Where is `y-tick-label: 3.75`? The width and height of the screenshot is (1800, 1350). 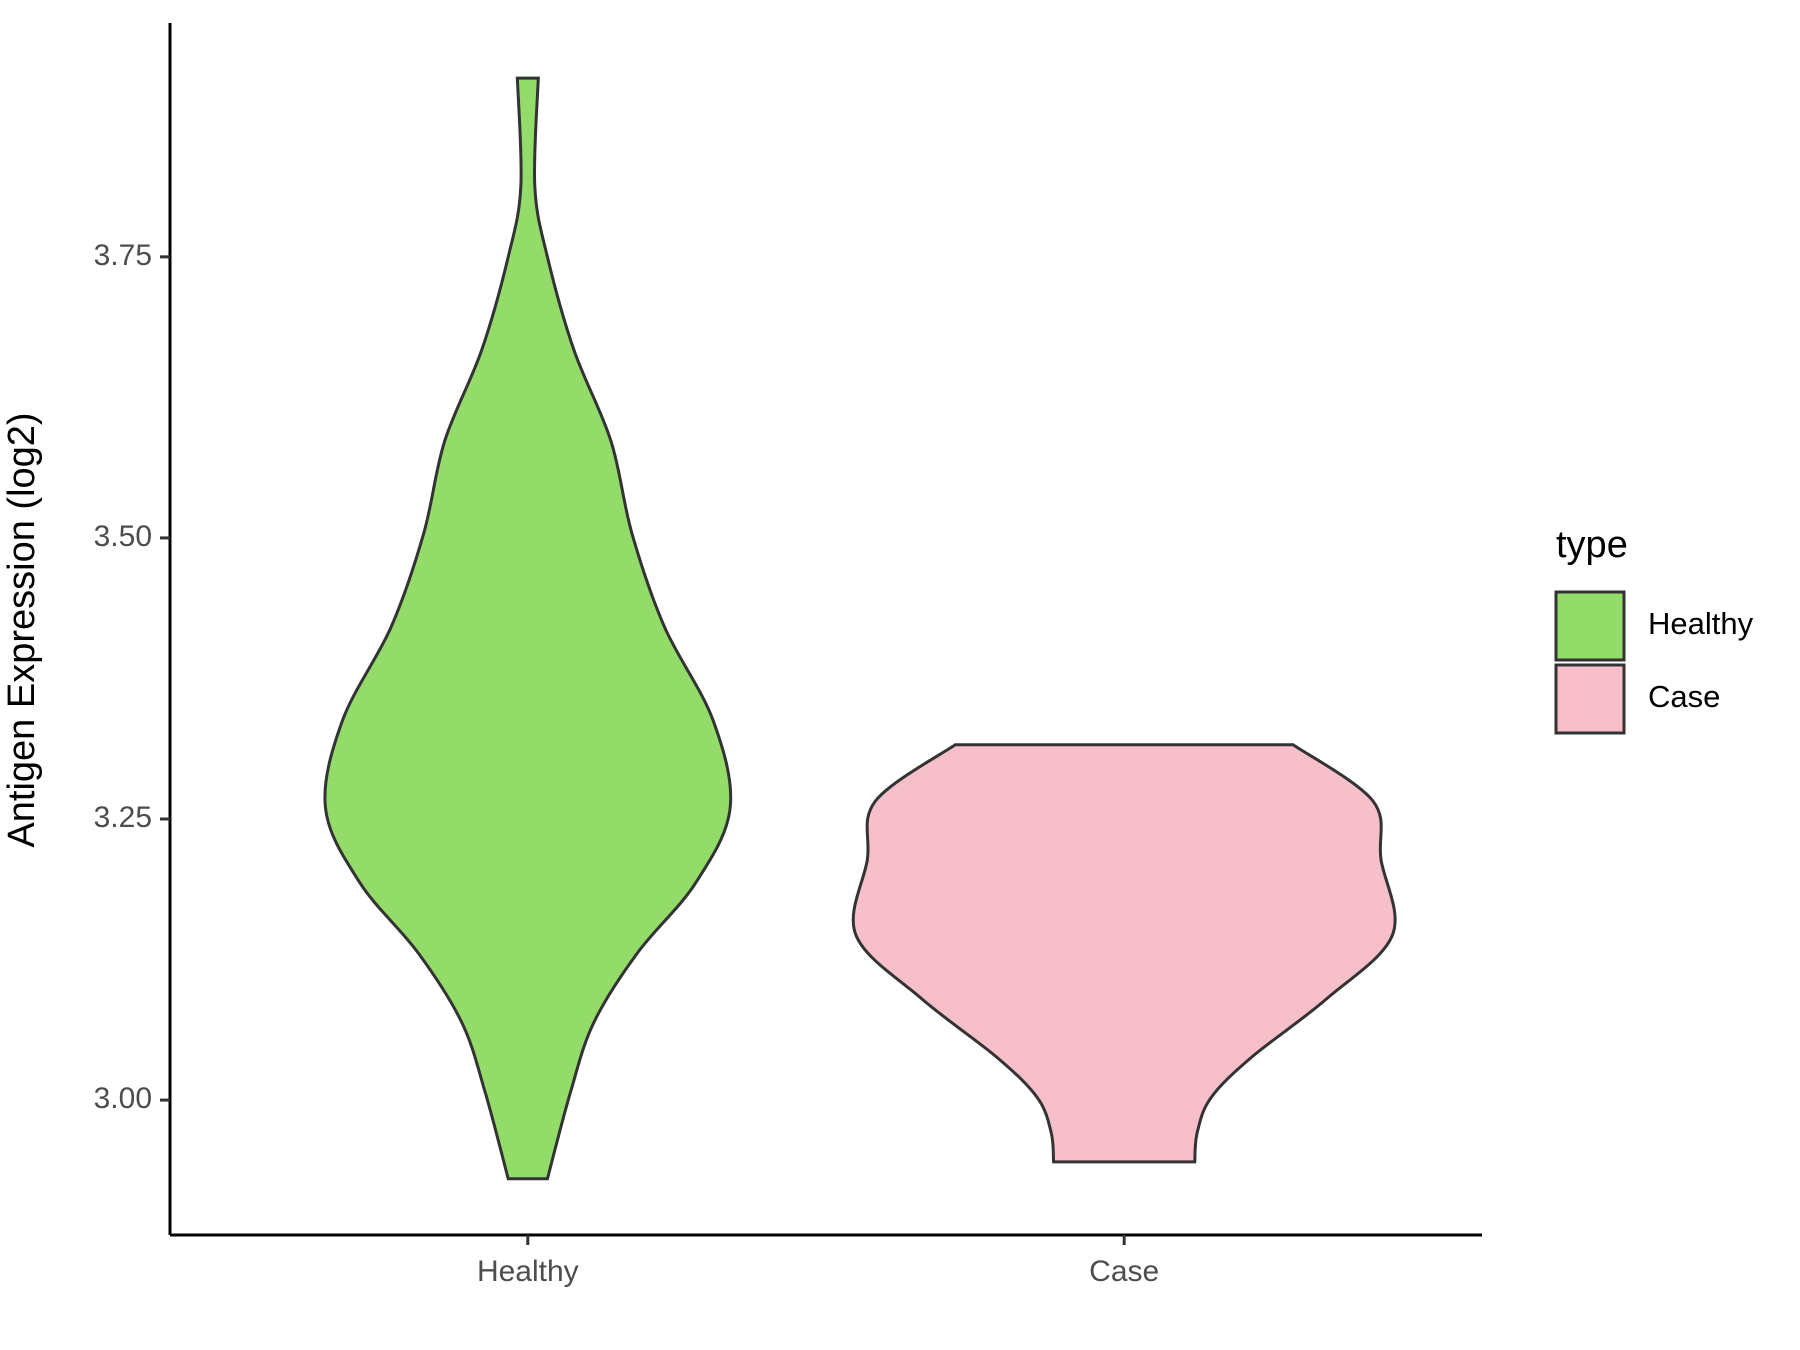 y-tick-label: 3.75 is located at coordinates (123, 255).